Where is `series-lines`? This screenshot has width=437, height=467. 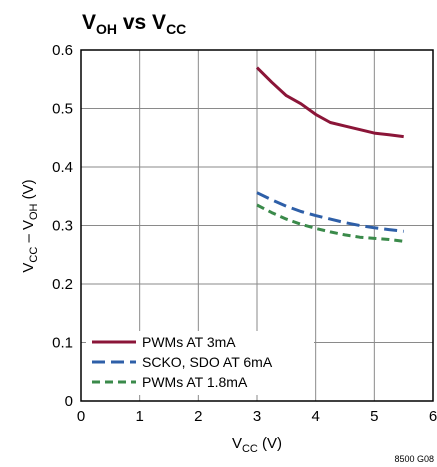 series-lines is located at coordinates (329, 154).